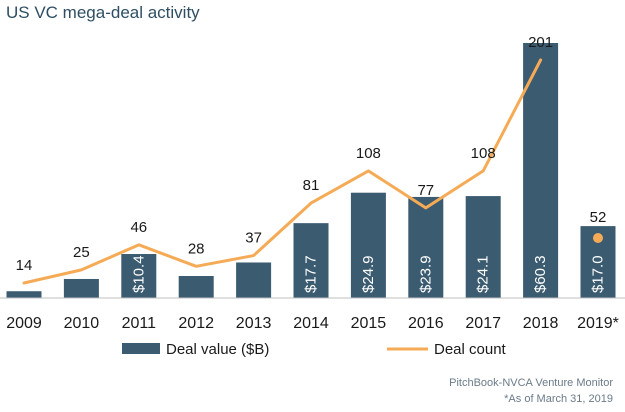 The width and height of the screenshot is (625, 412). What do you see at coordinates (253, 238) in the screenshot?
I see `deal-count-label: 37` at bounding box center [253, 238].